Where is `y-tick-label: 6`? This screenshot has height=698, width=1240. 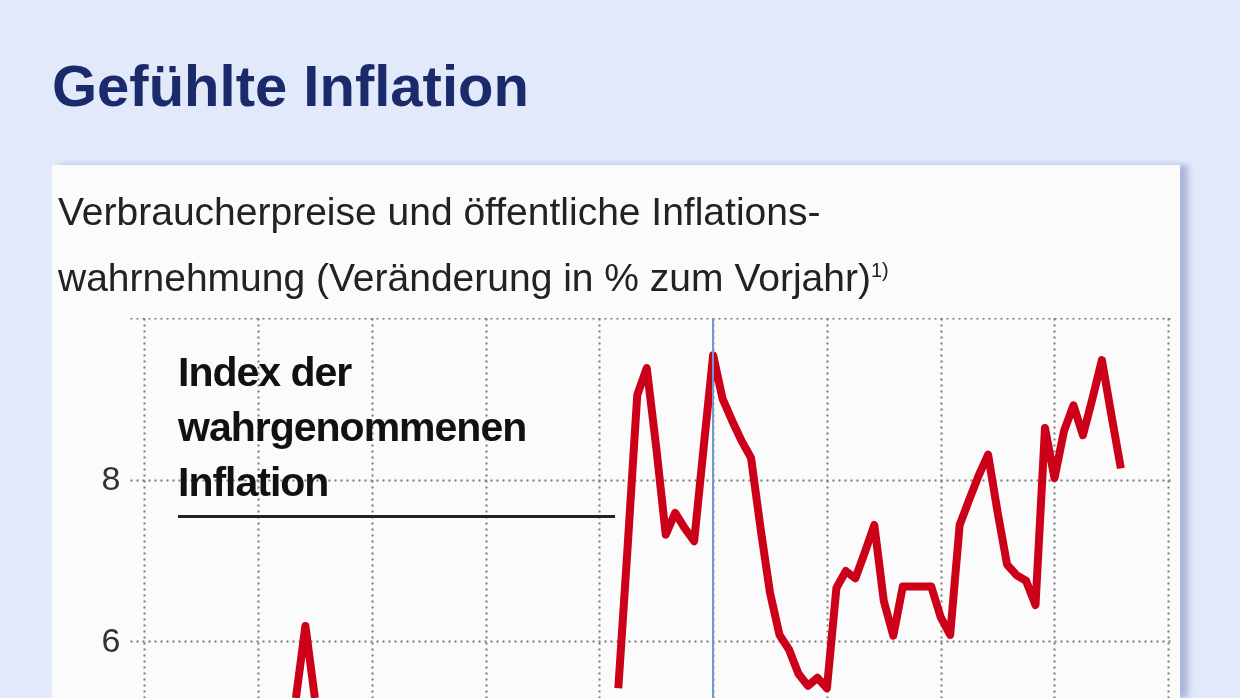 y-tick-label: 6 is located at coordinates (111, 639).